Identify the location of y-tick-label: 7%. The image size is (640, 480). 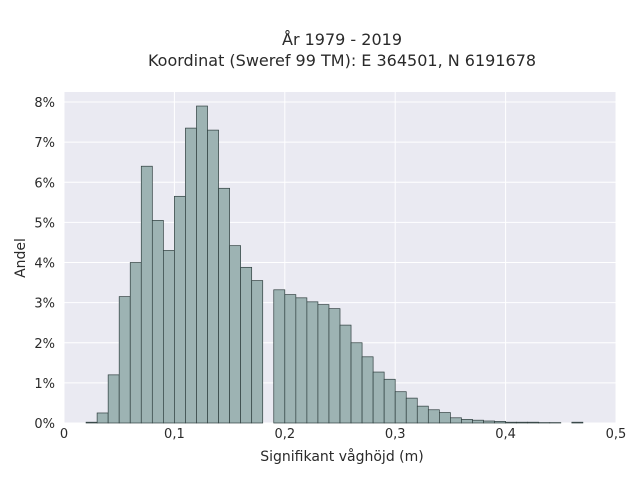
(44, 143).